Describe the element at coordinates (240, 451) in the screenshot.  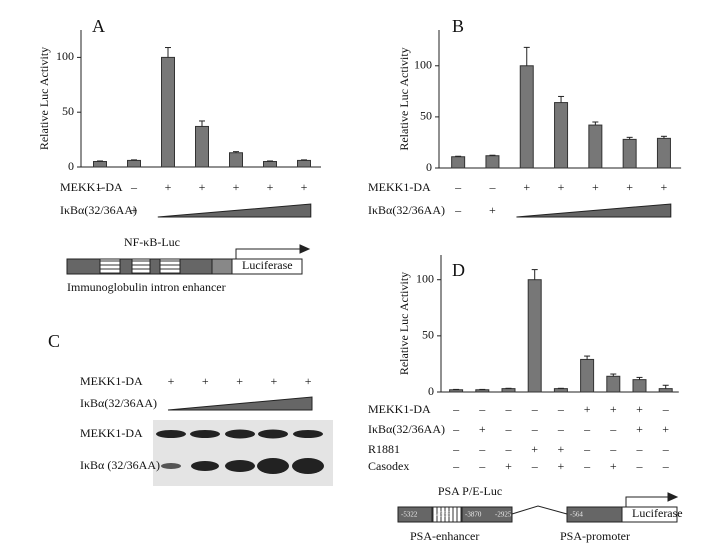
I see `blot-bands` at that location.